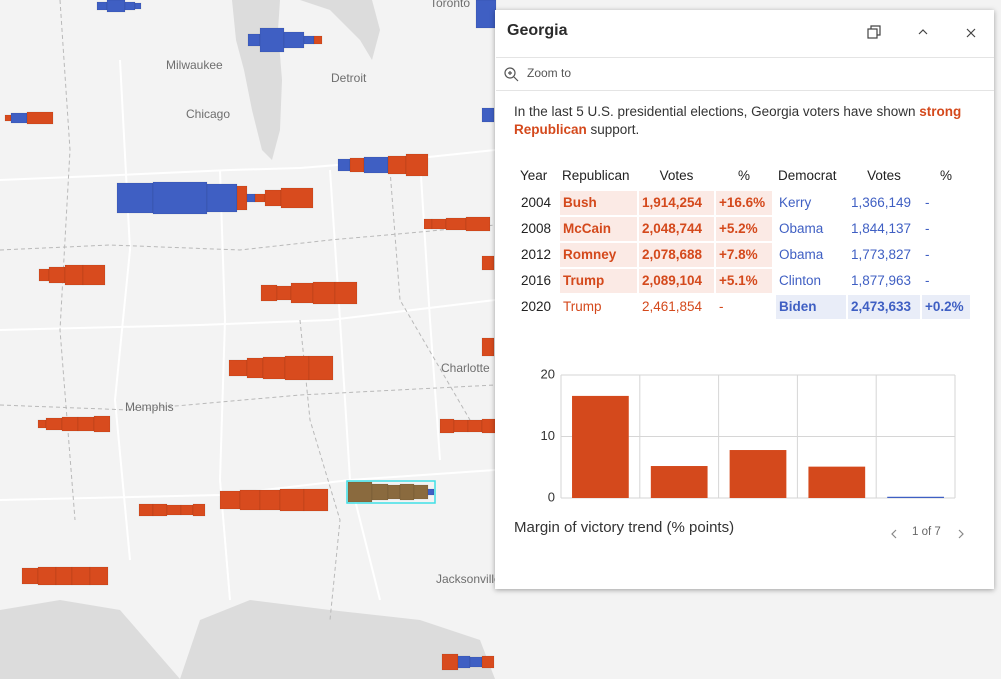 The width and height of the screenshot is (1001, 679). Describe the element at coordinates (745, 57) in the screenshot. I see `divider` at that location.